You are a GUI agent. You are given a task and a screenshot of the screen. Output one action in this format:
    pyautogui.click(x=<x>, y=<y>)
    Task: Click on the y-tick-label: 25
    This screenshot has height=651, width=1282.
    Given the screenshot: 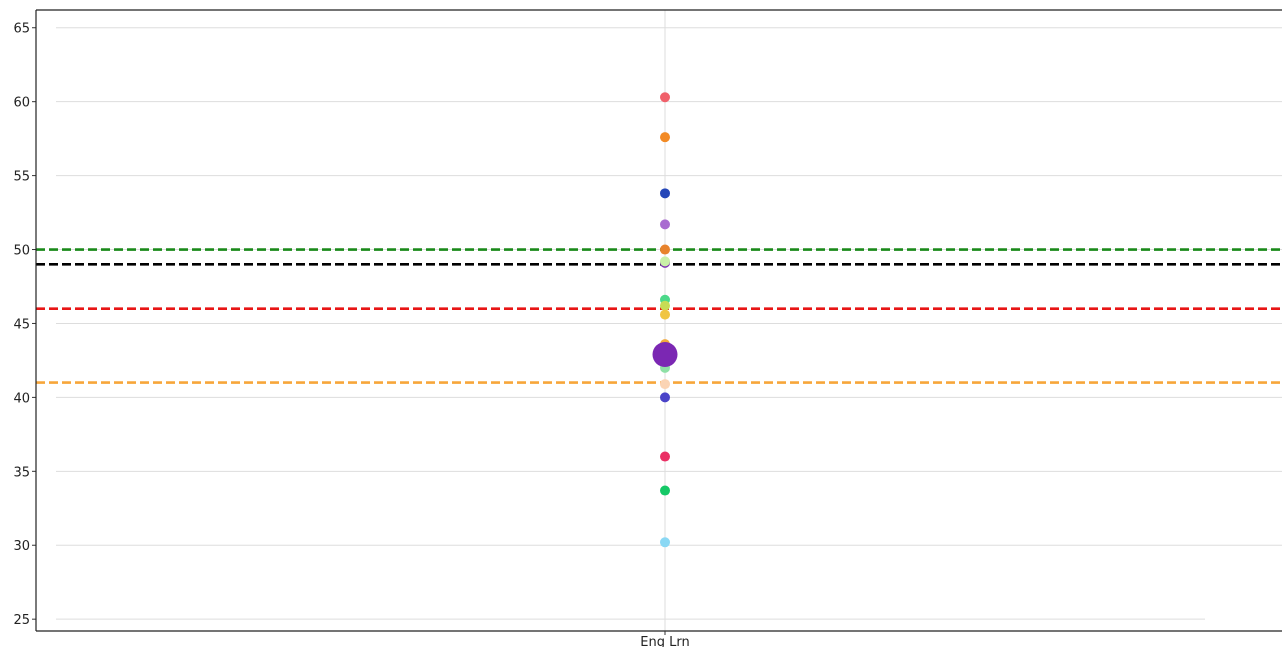 What is the action you would take?
    pyautogui.click(x=21, y=620)
    